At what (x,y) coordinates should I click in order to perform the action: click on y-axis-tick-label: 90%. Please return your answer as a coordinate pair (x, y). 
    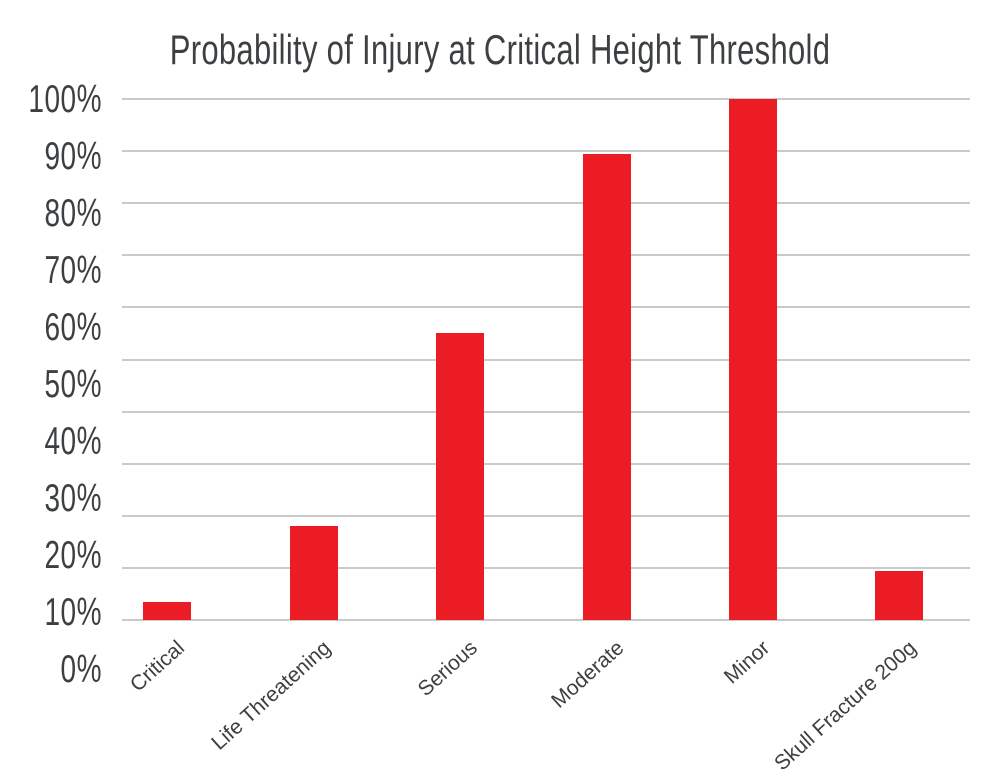
    Looking at the image, I should click on (73, 156).